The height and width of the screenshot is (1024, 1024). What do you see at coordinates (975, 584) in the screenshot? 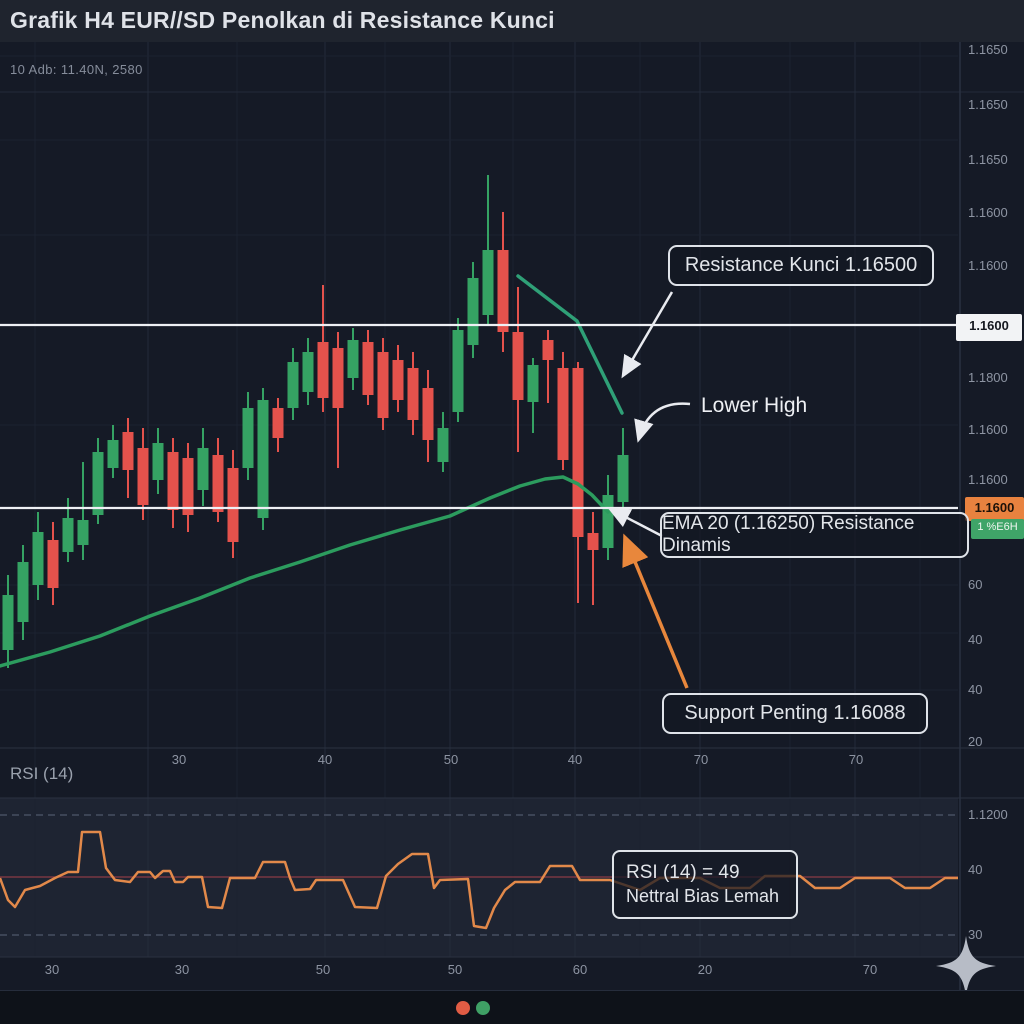
I see `price-axis-label: 60` at bounding box center [975, 584].